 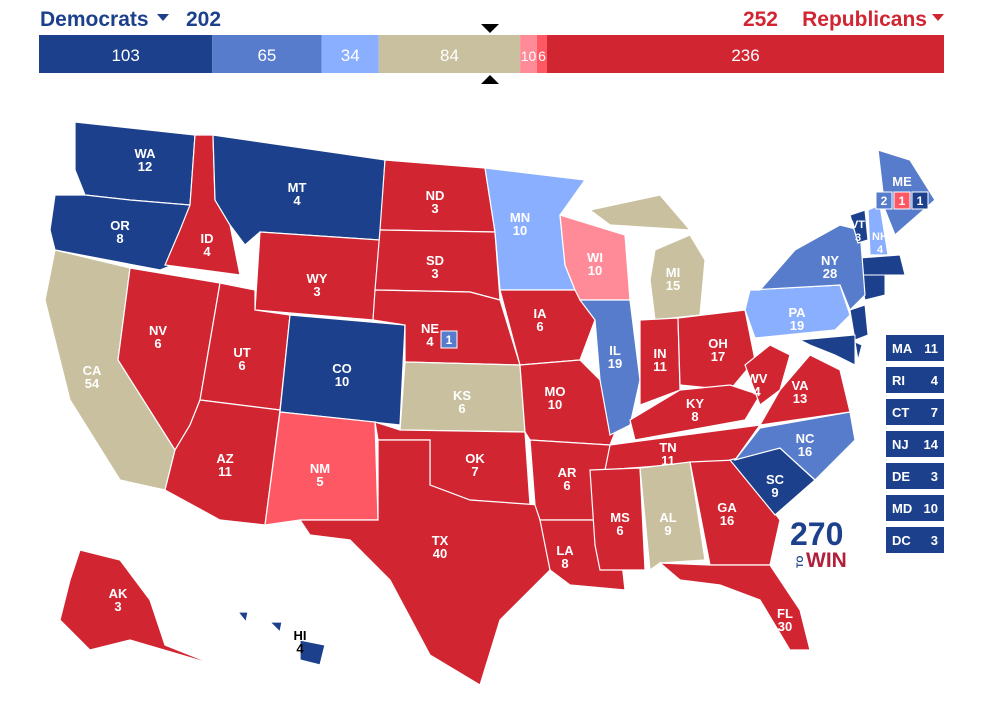 I want to click on state-abbr: MO, so click(x=555, y=391).